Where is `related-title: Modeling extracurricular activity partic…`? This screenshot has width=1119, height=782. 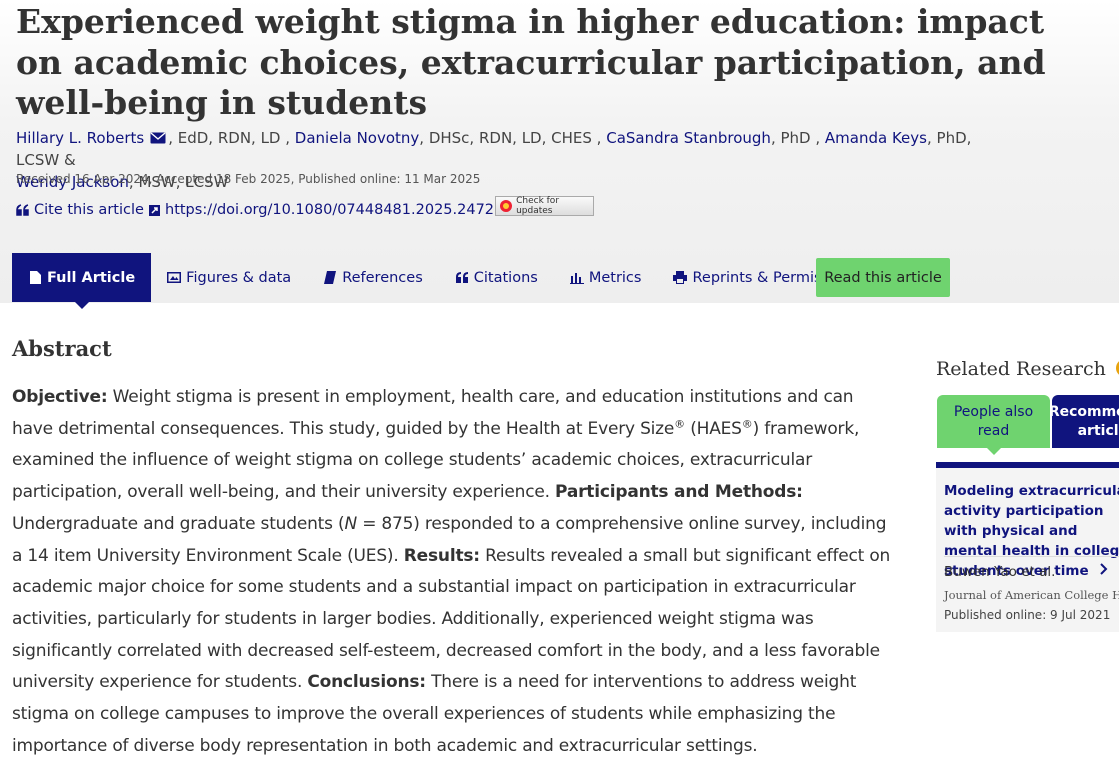
related-title: Modeling extracurricular activity partic… is located at coordinates (1031, 531).